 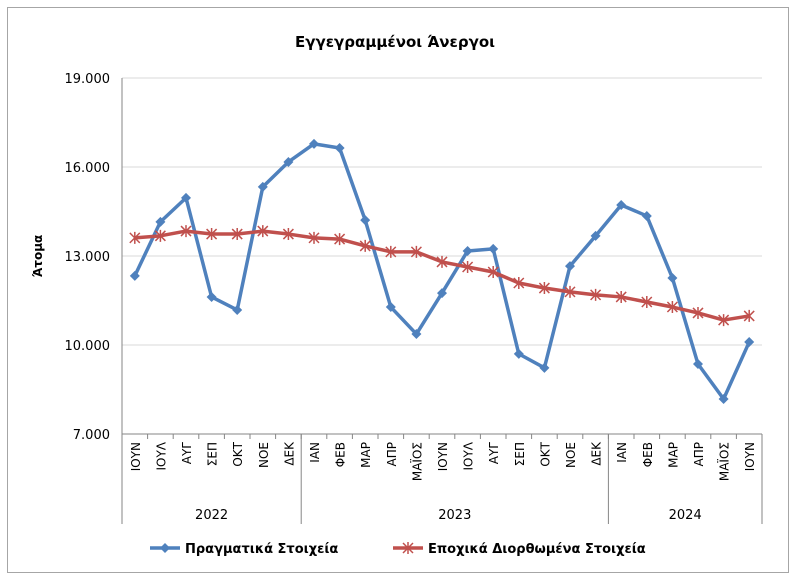 I want to click on y-axis-label: Άτομα, so click(x=38, y=256).